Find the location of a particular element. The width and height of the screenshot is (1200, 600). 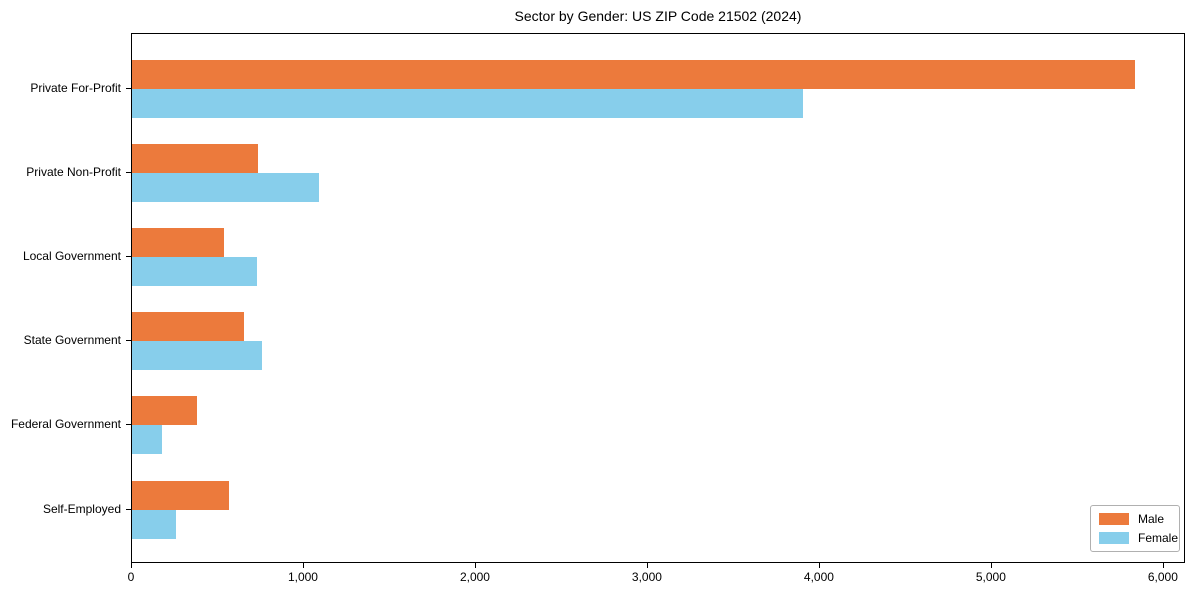

legend-label-female: Female is located at coordinates (1158, 538).